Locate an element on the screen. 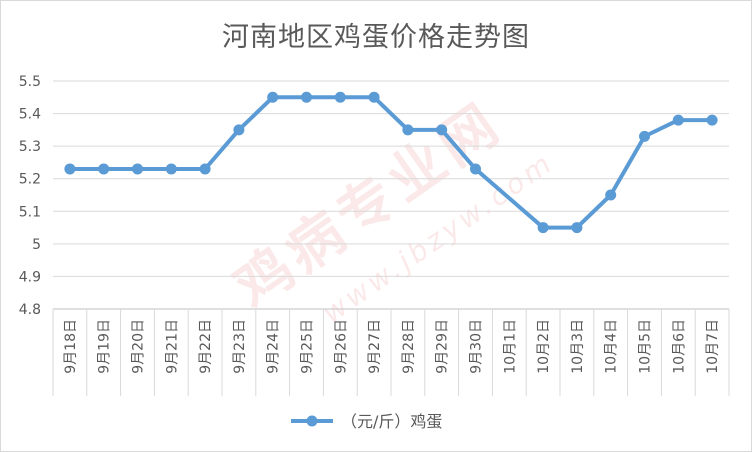 This screenshot has height=452, width=752. x-tick-label: 9月23日 is located at coordinates (240, 346).